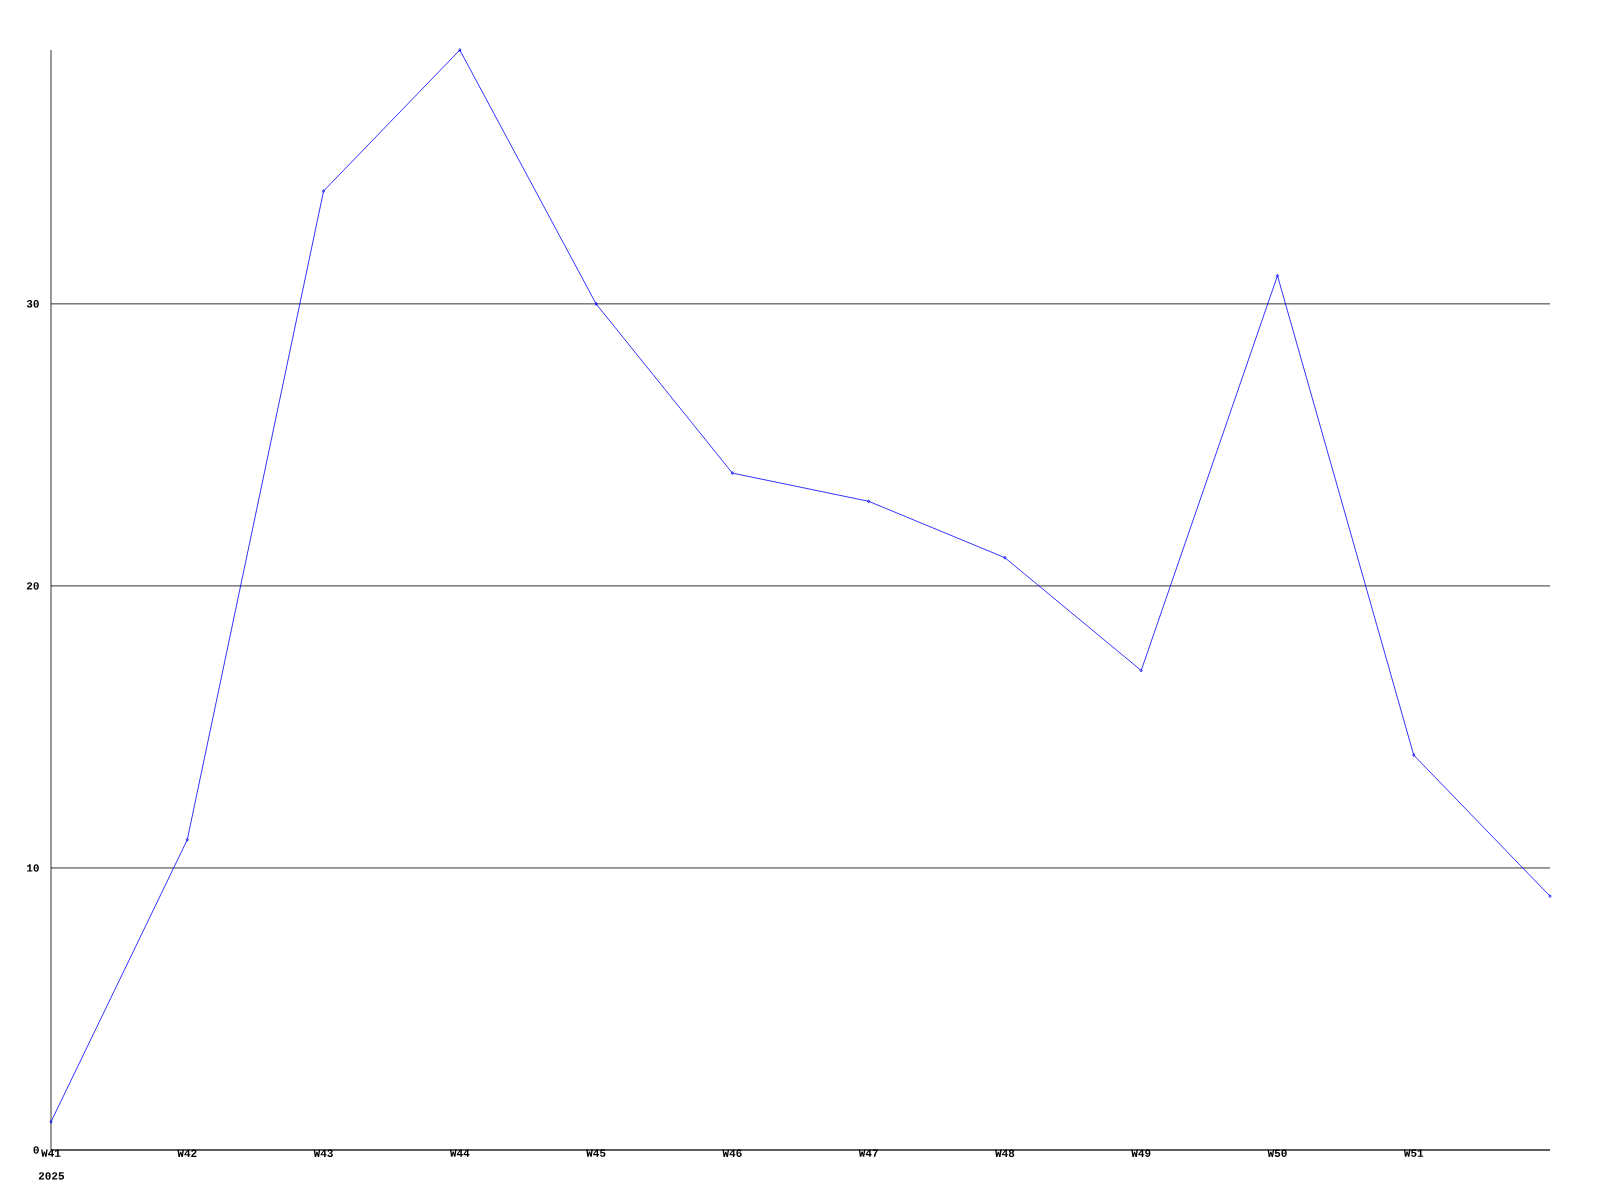 The width and height of the screenshot is (1600, 1200). What do you see at coordinates (32, 586) in the screenshot?
I see `y-tick-label: 20` at bounding box center [32, 586].